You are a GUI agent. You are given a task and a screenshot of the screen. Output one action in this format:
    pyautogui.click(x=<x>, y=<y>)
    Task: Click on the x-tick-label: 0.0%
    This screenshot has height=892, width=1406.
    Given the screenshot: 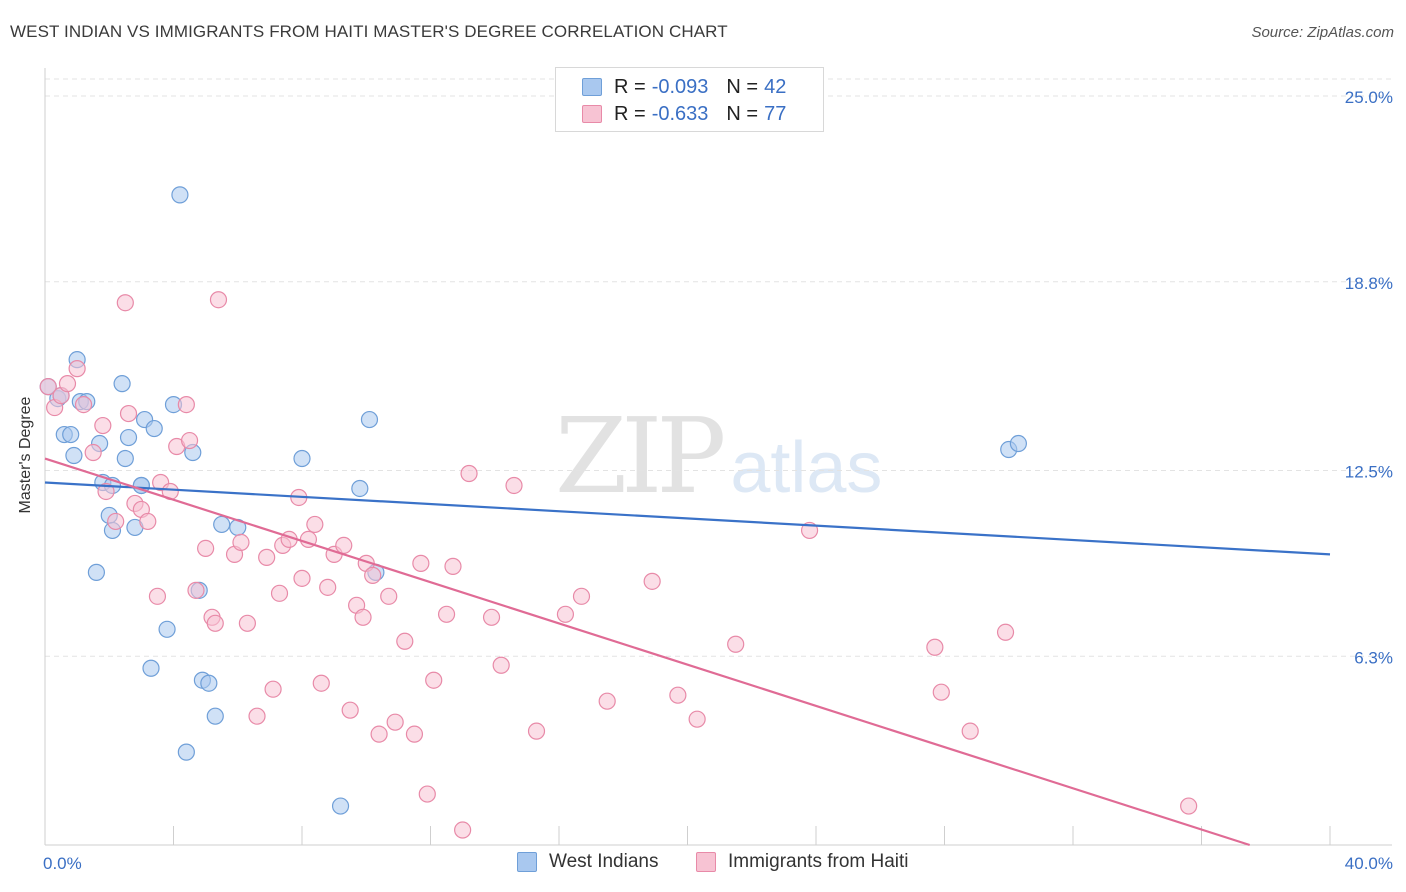 What is the action you would take?
    pyautogui.click(x=62, y=863)
    